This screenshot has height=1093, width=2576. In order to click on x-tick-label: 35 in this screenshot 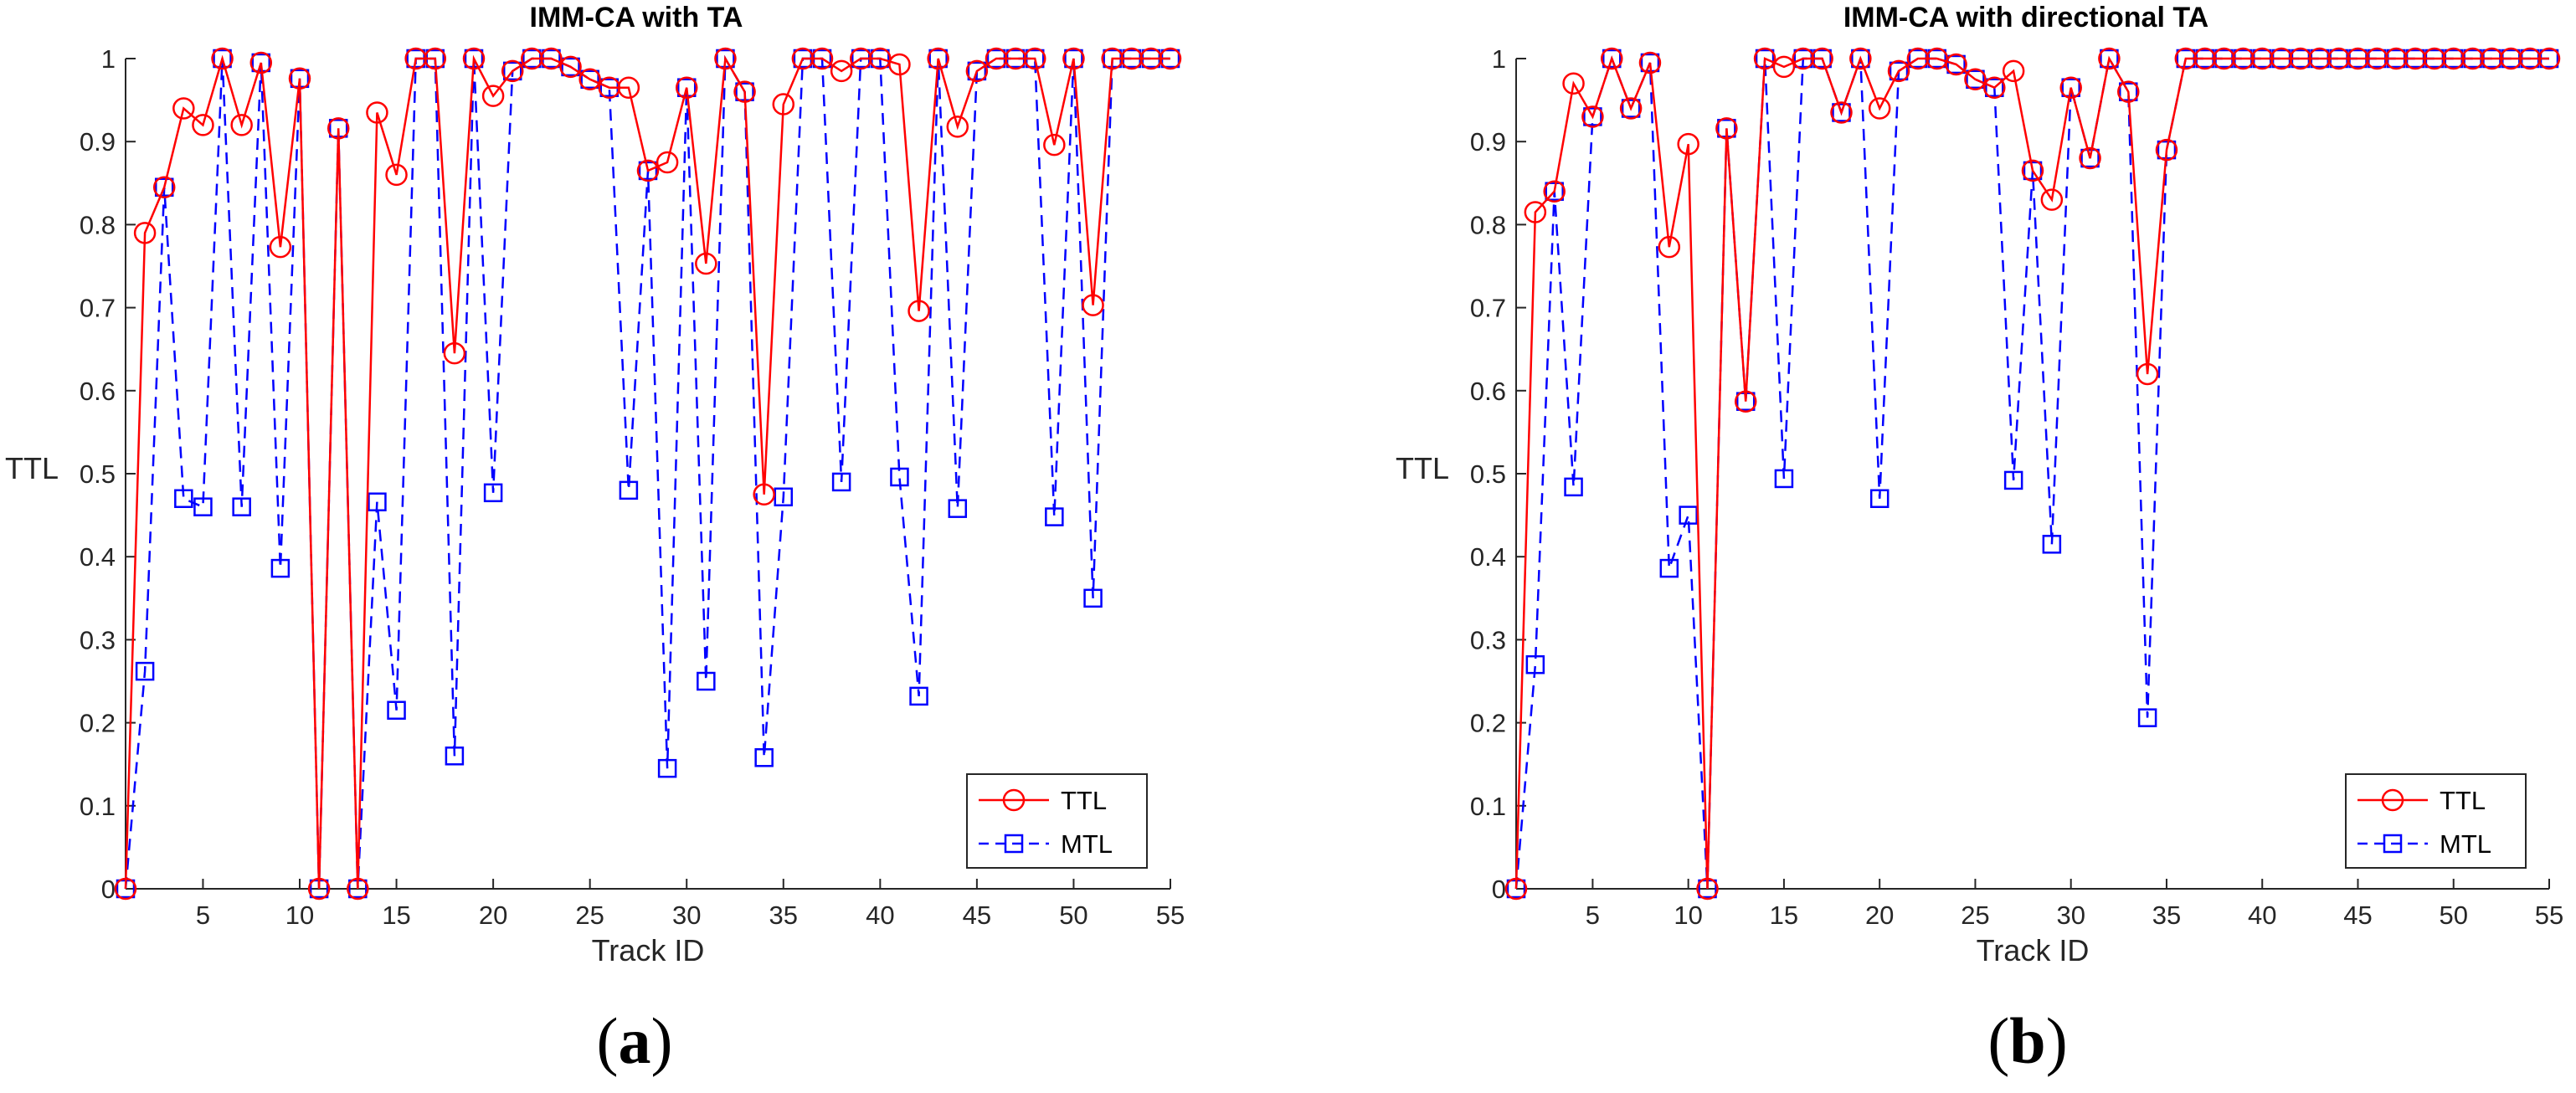, I will do `click(784, 915)`.